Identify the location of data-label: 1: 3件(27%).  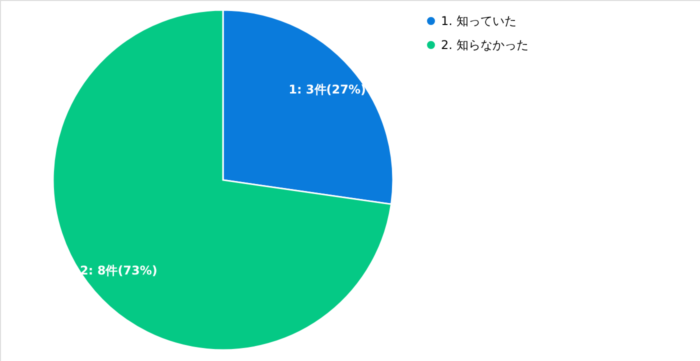
(327, 89).